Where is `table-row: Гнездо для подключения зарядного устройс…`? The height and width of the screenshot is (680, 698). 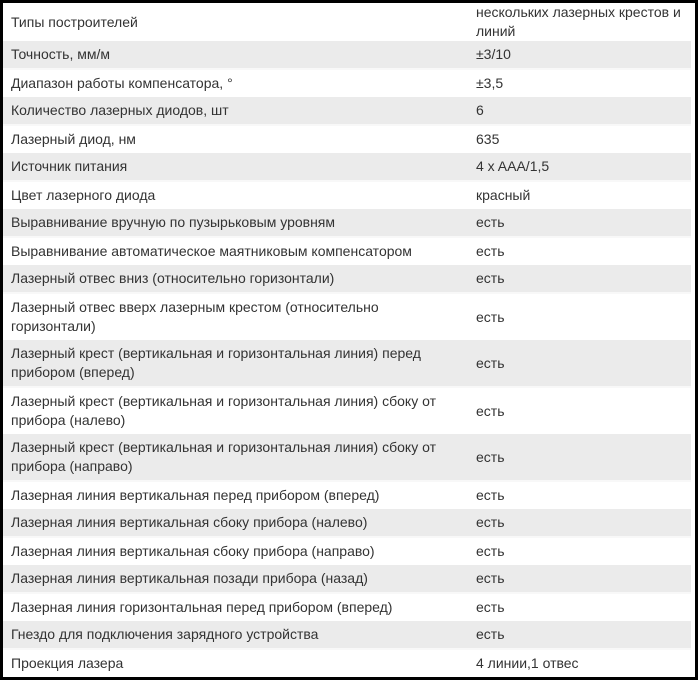 table-row: Гнездо для подключения зарядного устройс… is located at coordinates (347, 635).